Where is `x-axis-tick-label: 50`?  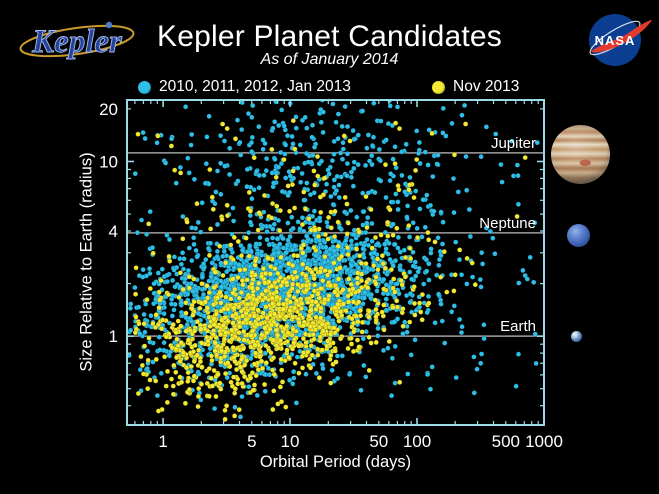 x-axis-tick-label: 50 is located at coordinates (378, 441).